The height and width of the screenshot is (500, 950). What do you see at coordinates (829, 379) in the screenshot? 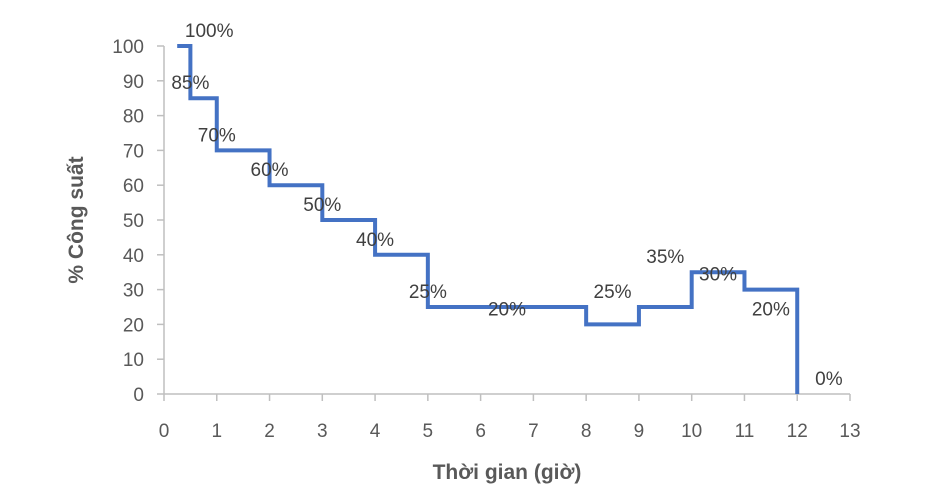
I see `data-label: 0%` at bounding box center [829, 379].